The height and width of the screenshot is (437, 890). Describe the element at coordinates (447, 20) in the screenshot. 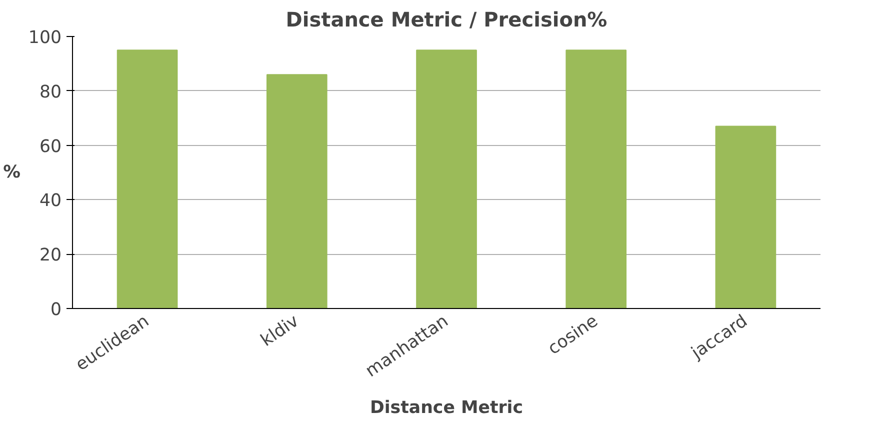

I see `chart-title: Distance Metric / Precision%` at that location.